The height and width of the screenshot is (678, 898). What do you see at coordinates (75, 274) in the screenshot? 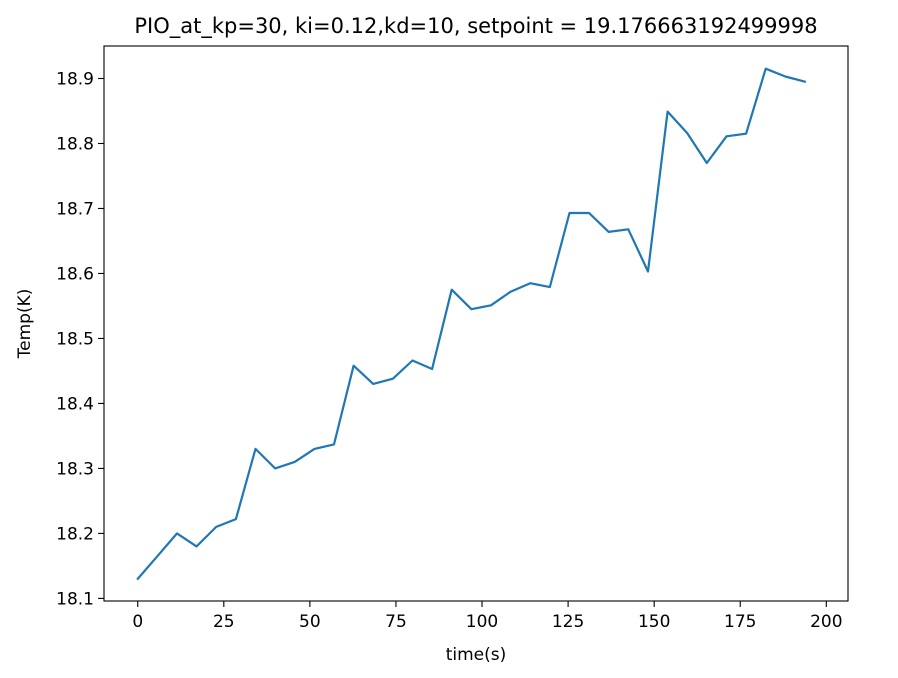
I see `y-tick-label: 18.6` at bounding box center [75, 274].